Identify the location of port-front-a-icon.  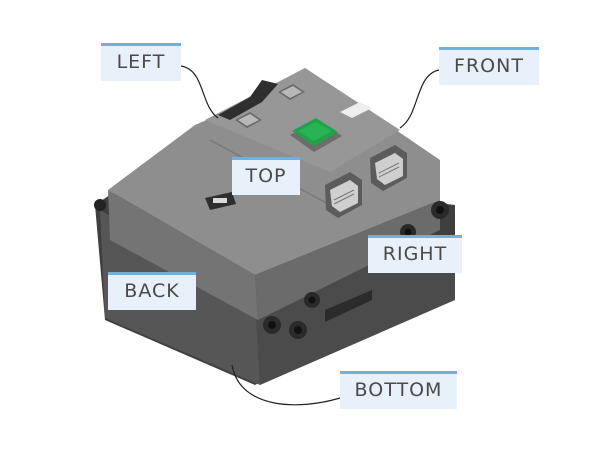
(343, 195).